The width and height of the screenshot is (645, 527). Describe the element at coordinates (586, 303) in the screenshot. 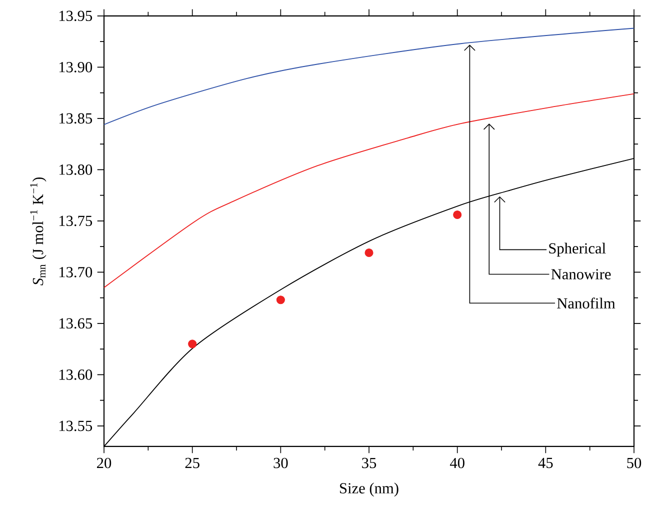

I see `annotation: Nanofilm` at that location.